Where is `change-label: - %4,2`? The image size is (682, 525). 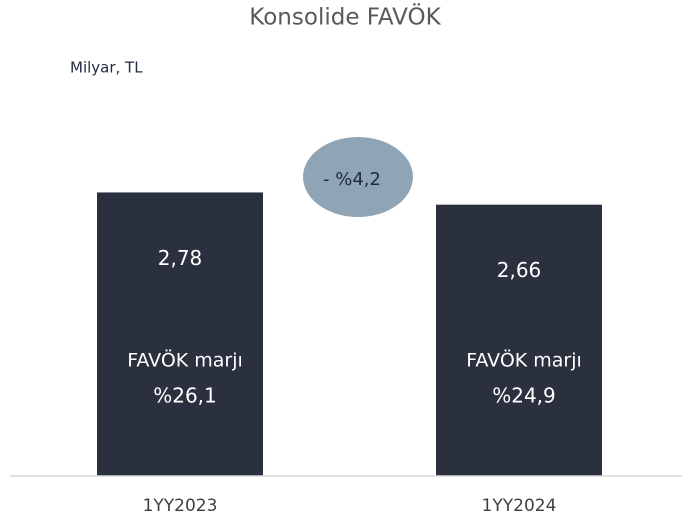 change-label: - %4,2 is located at coordinates (352, 179).